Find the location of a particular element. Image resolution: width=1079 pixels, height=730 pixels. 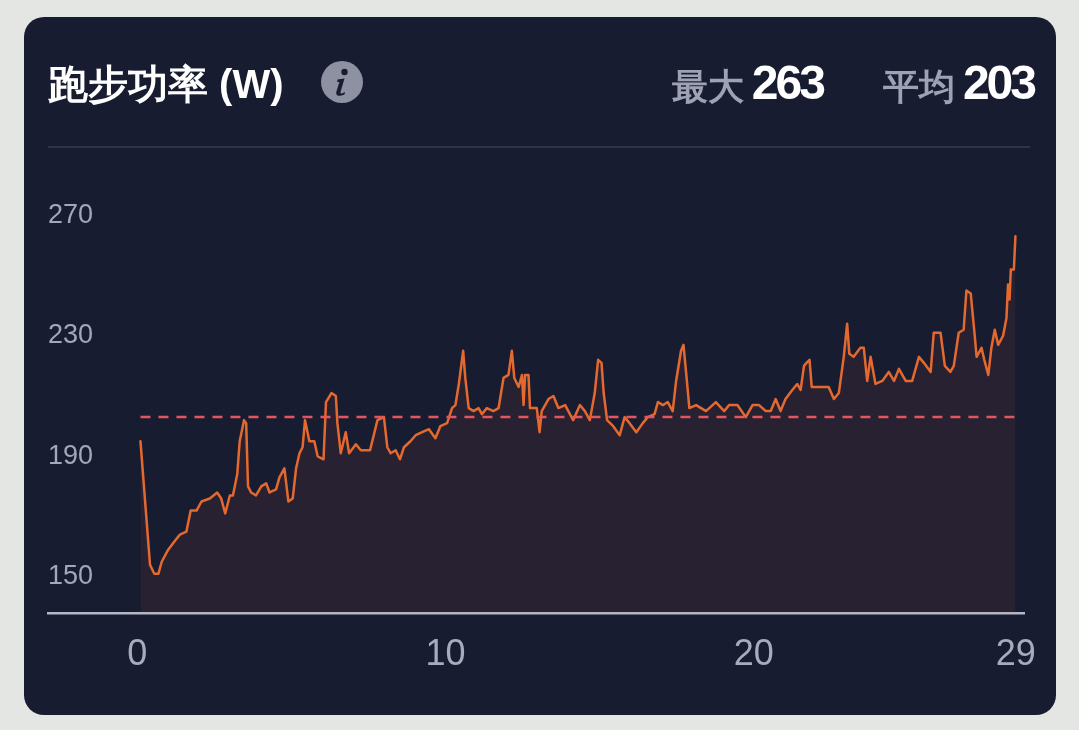

x-tick-label: 10 is located at coordinates (445, 652).